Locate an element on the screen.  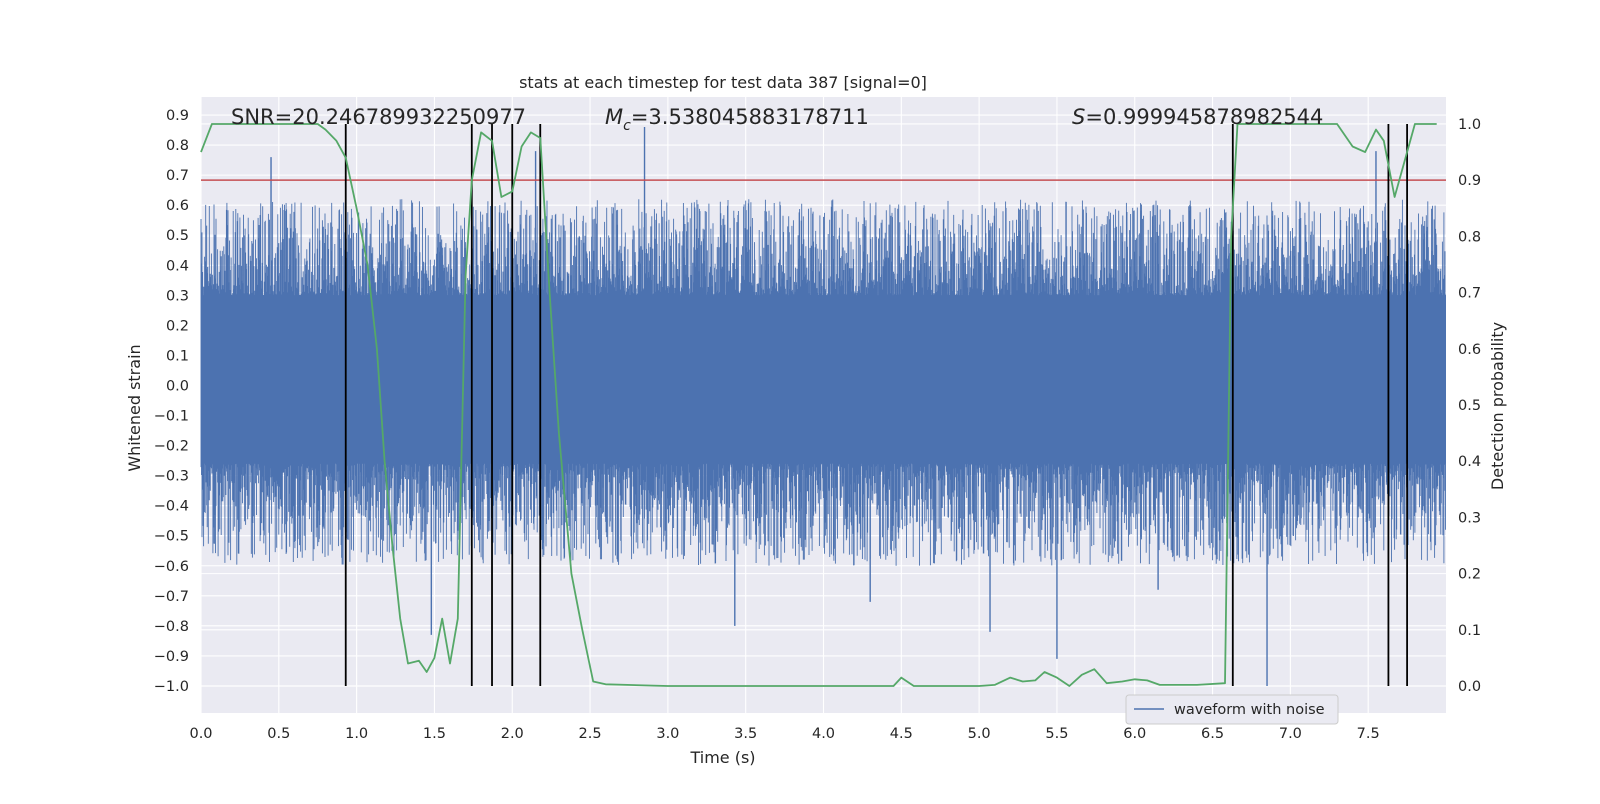
y-right-tick-label: 0.6 is located at coordinates (1469, 350).